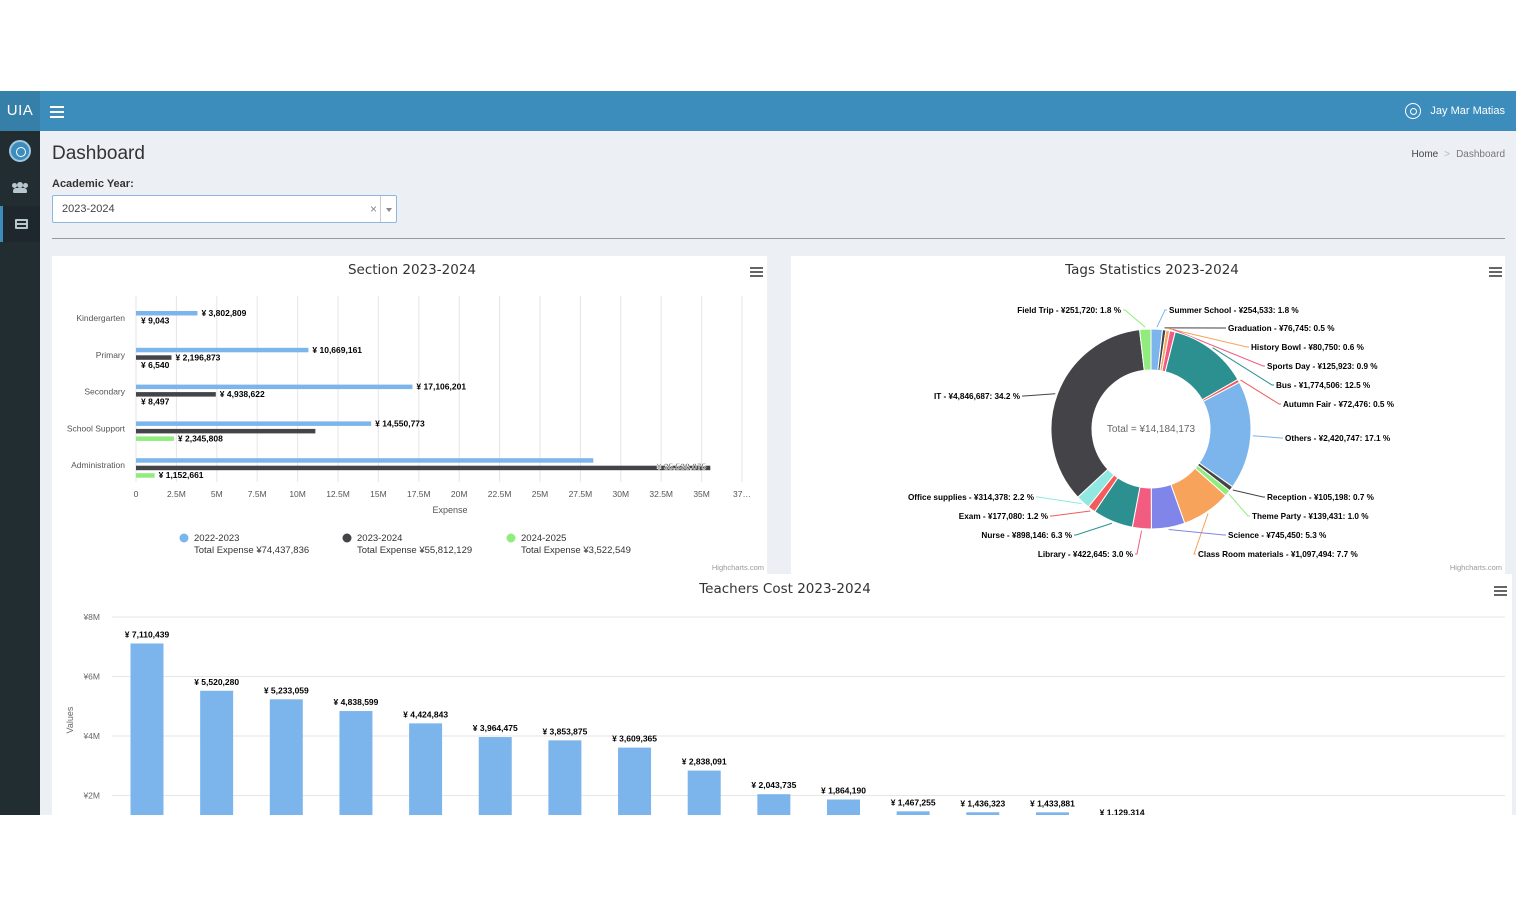 Image resolution: width=1516 pixels, height=911 pixels. Describe the element at coordinates (459, 494) in the screenshot. I see `x-tick-label: 20M` at that location.